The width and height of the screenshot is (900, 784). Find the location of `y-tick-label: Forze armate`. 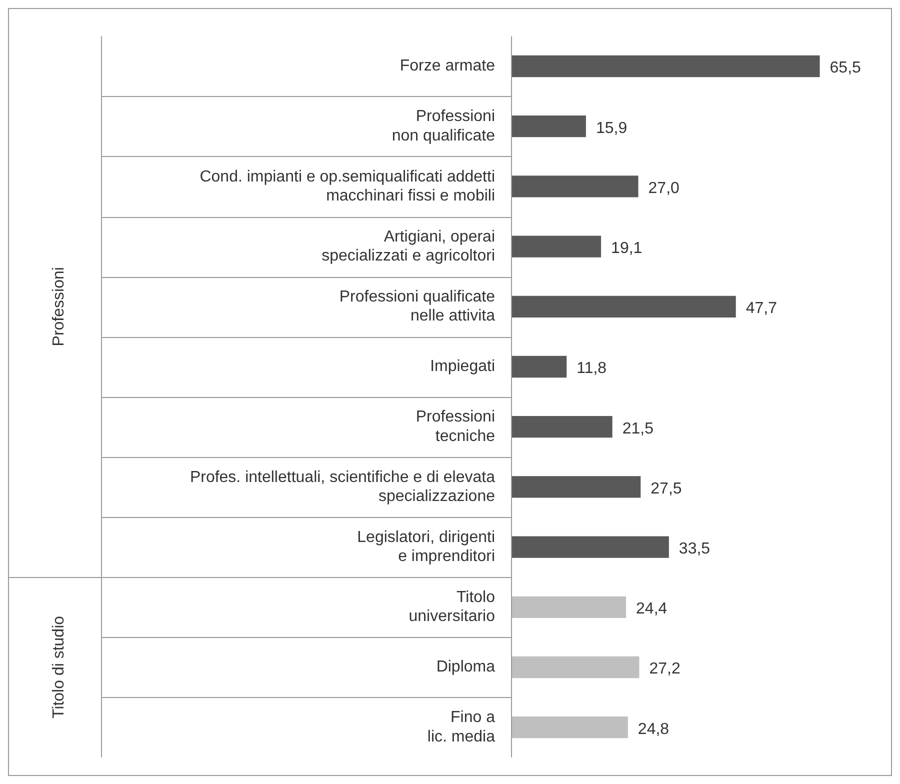

y-tick-label: Forze armate is located at coordinates (448, 66).